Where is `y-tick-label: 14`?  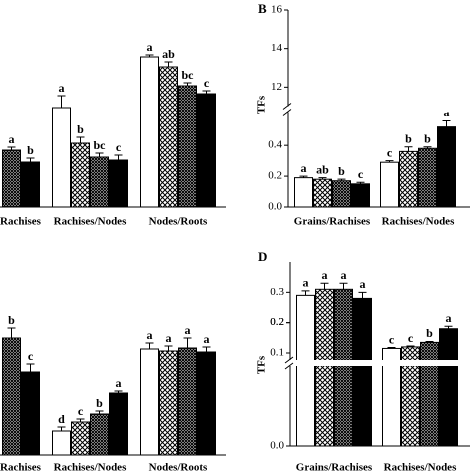 y-tick-label: 14 is located at coordinates (277, 48).